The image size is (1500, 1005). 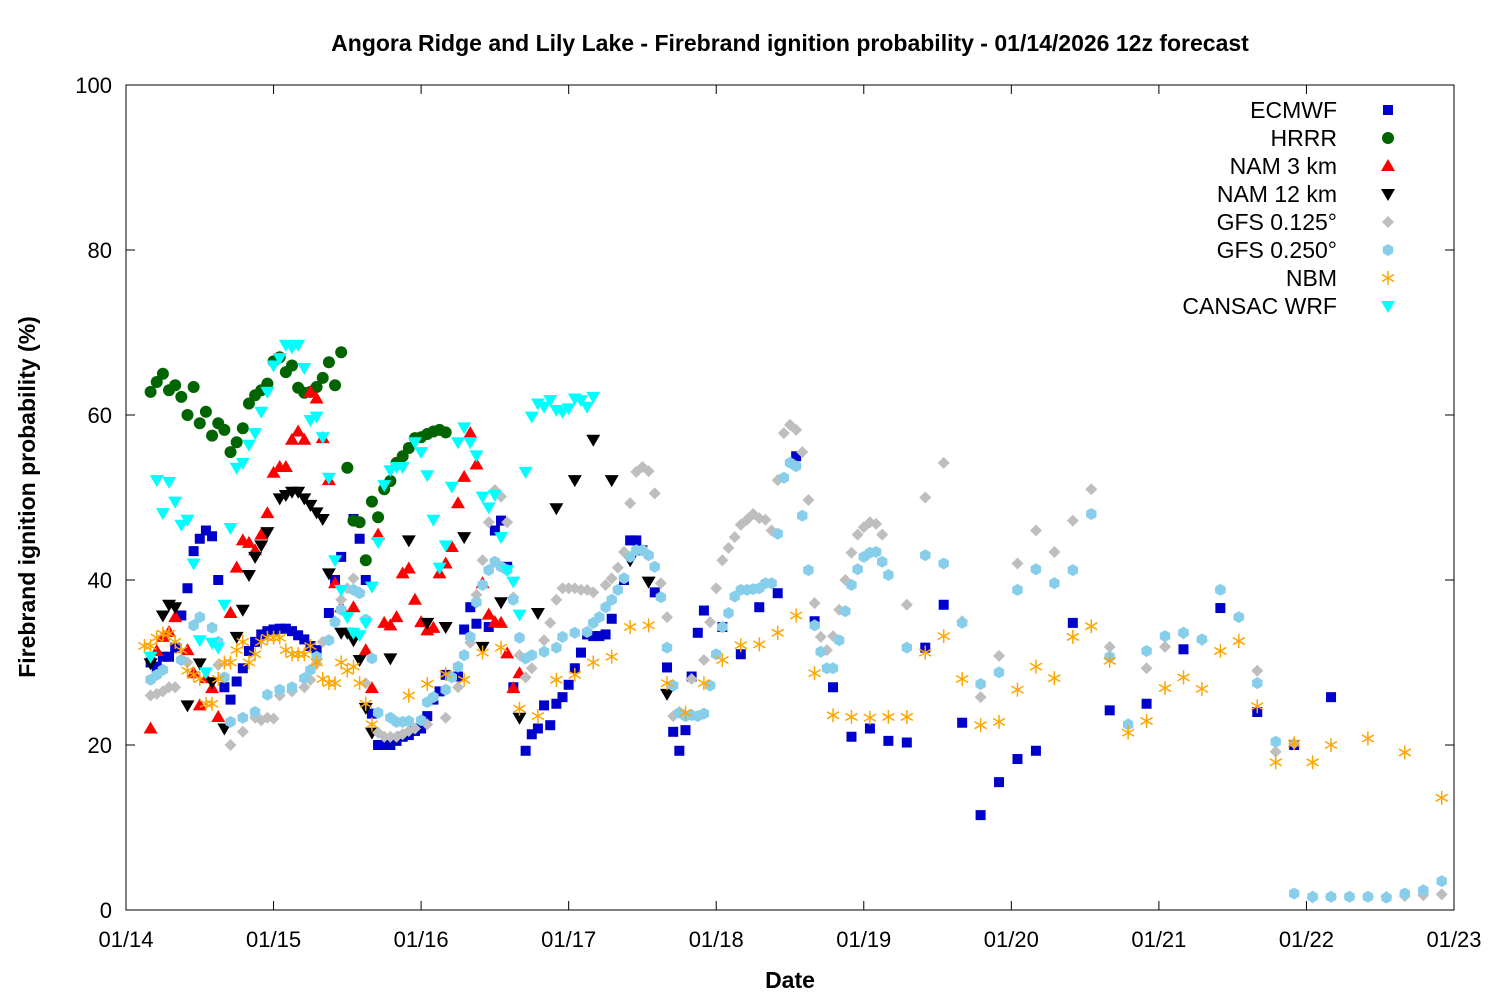 What do you see at coordinates (1011, 939) in the screenshot?
I see `x-tick-label: 01/20` at bounding box center [1011, 939].